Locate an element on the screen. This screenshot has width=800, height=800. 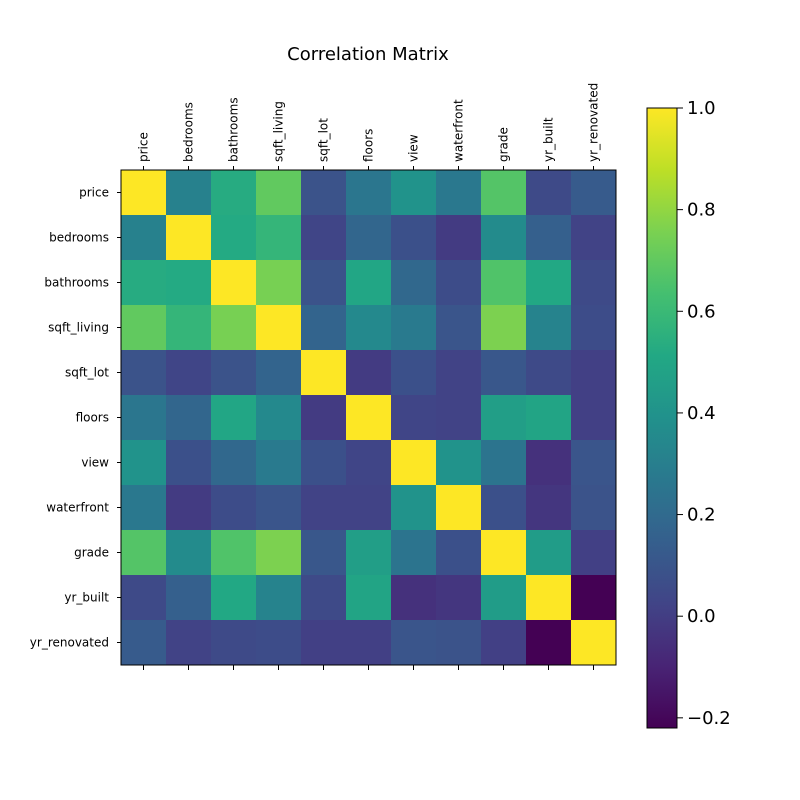
colorbar is located at coordinates (662, 418).